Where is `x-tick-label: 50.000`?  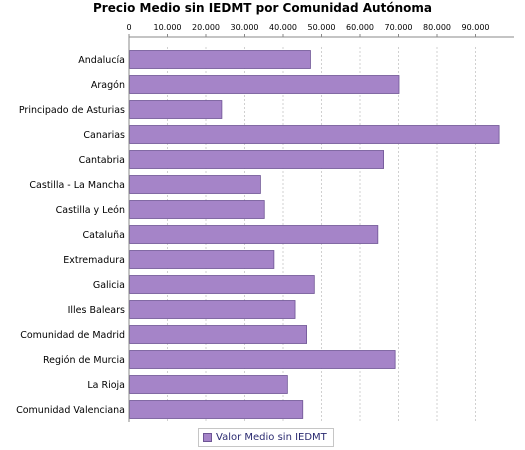
x-tick-label: 50.000 is located at coordinates (322, 27).